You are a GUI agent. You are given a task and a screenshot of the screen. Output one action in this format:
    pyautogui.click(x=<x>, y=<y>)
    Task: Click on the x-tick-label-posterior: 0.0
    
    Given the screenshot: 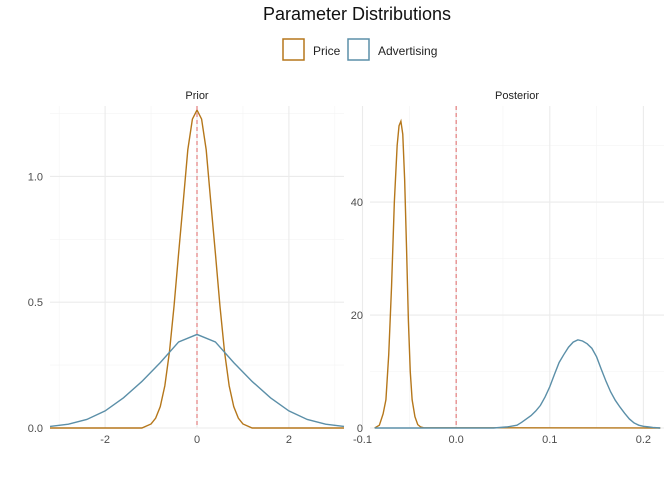 What is the action you would take?
    pyautogui.click(x=455, y=440)
    